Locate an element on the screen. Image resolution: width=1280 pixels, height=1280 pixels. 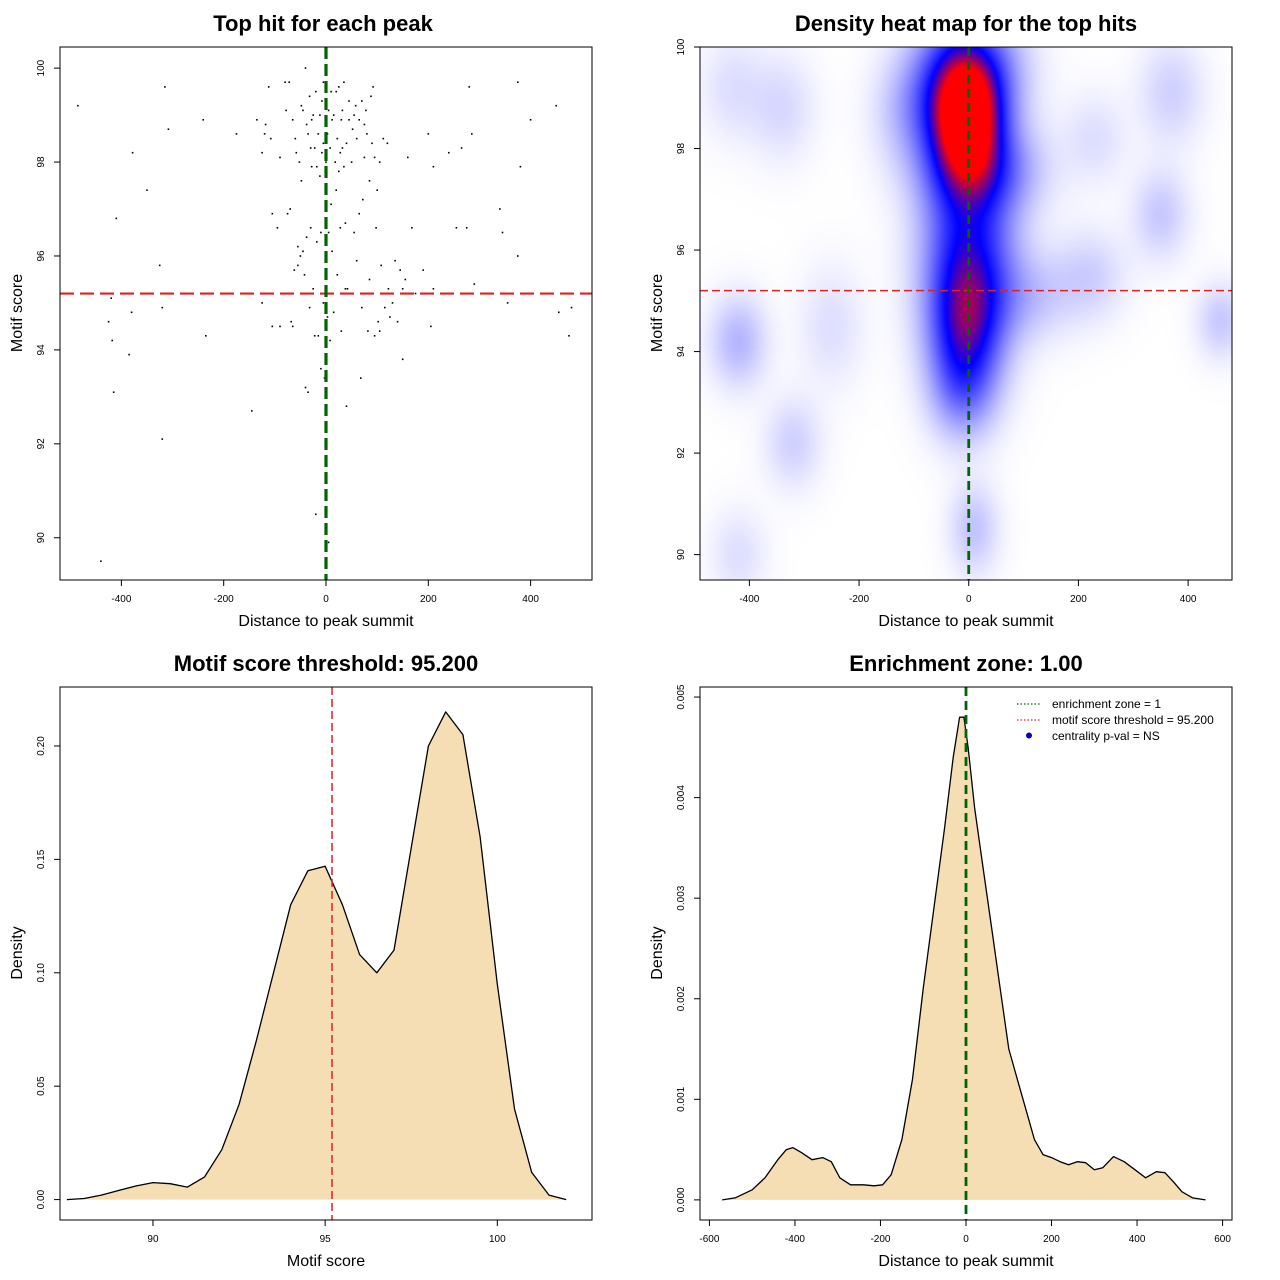
score-density-xlabel: Motif score is located at coordinates (326, 1261).